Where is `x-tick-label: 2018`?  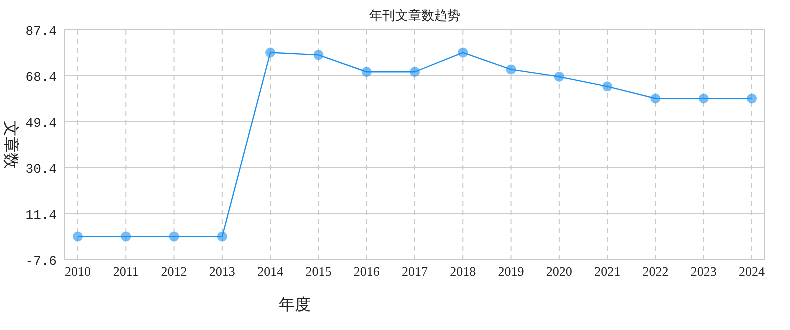
x-tick-label: 2018 is located at coordinates (463, 271).